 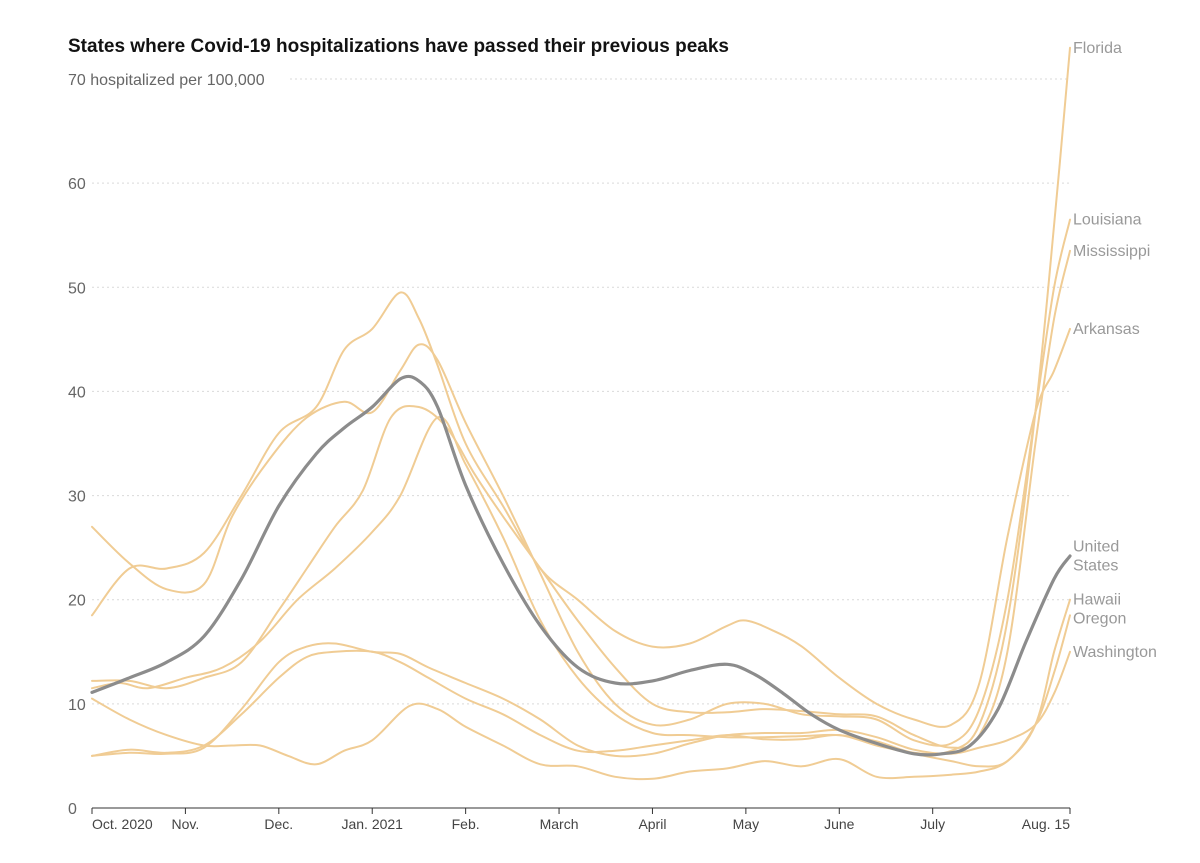 What do you see at coordinates (1046, 824) in the screenshot?
I see `x-tick-label: Aug. 15` at bounding box center [1046, 824].